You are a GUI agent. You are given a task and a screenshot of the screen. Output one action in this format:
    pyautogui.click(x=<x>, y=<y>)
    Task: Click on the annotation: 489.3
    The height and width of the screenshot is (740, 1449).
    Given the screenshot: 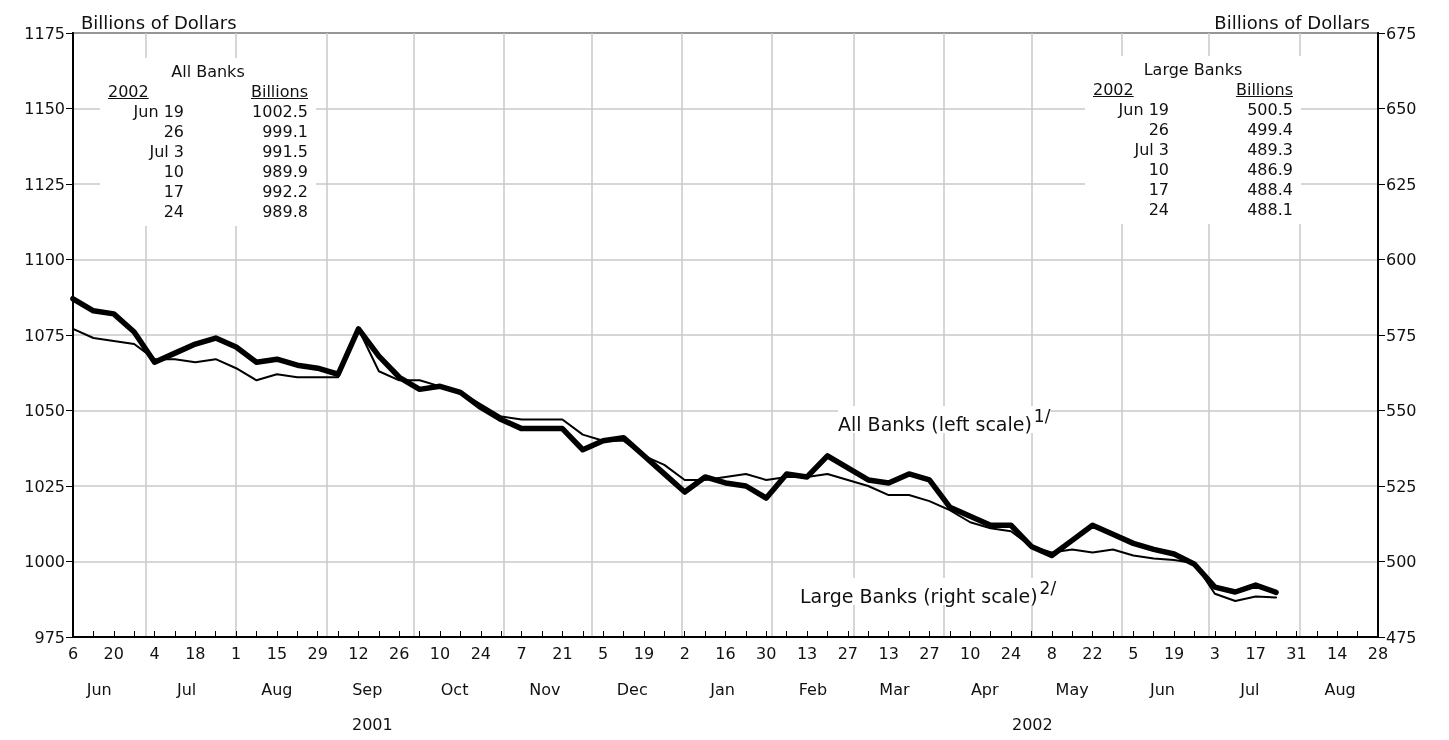 What is the action you would take?
    pyautogui.click(x=1269, y=150)
    